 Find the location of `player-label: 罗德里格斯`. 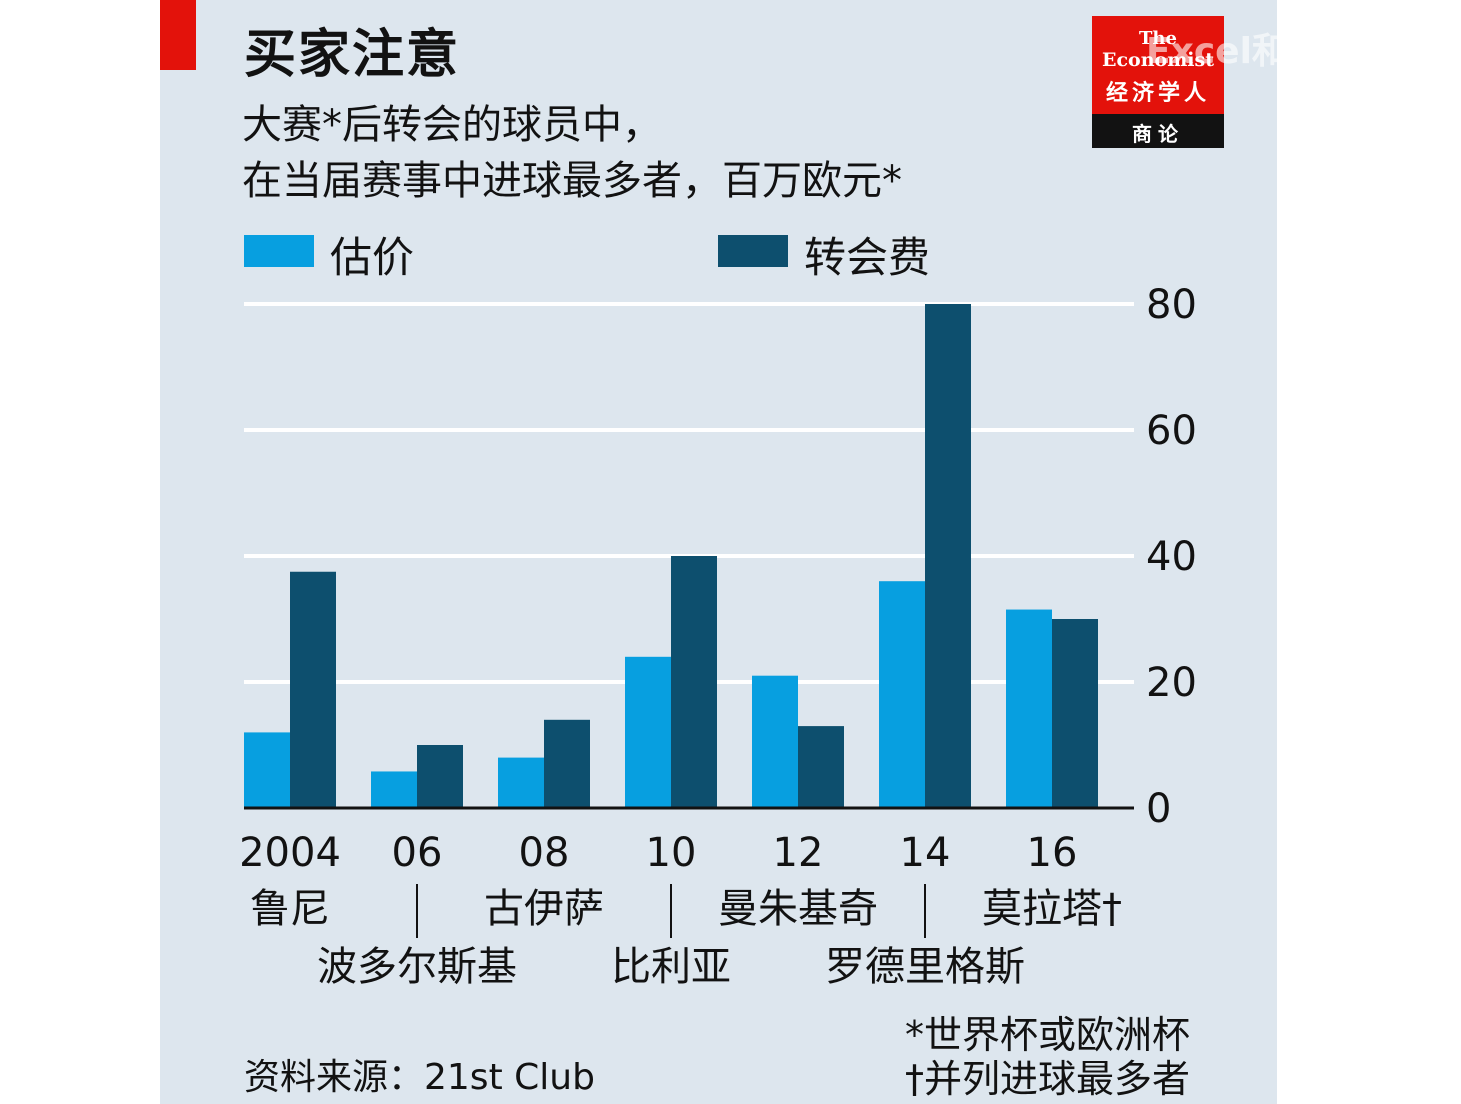

player-label: 罗德里格斯 is located at coordinates (925, 967).